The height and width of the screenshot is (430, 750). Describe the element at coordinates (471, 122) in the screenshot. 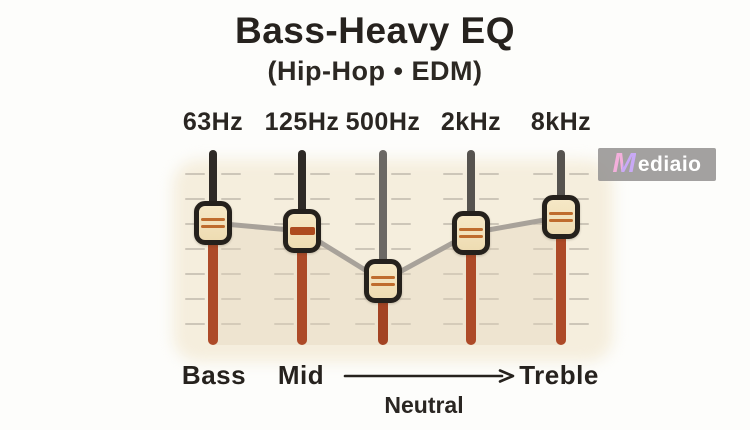

I see `freq-label-2khz: 2kHz` at that location.